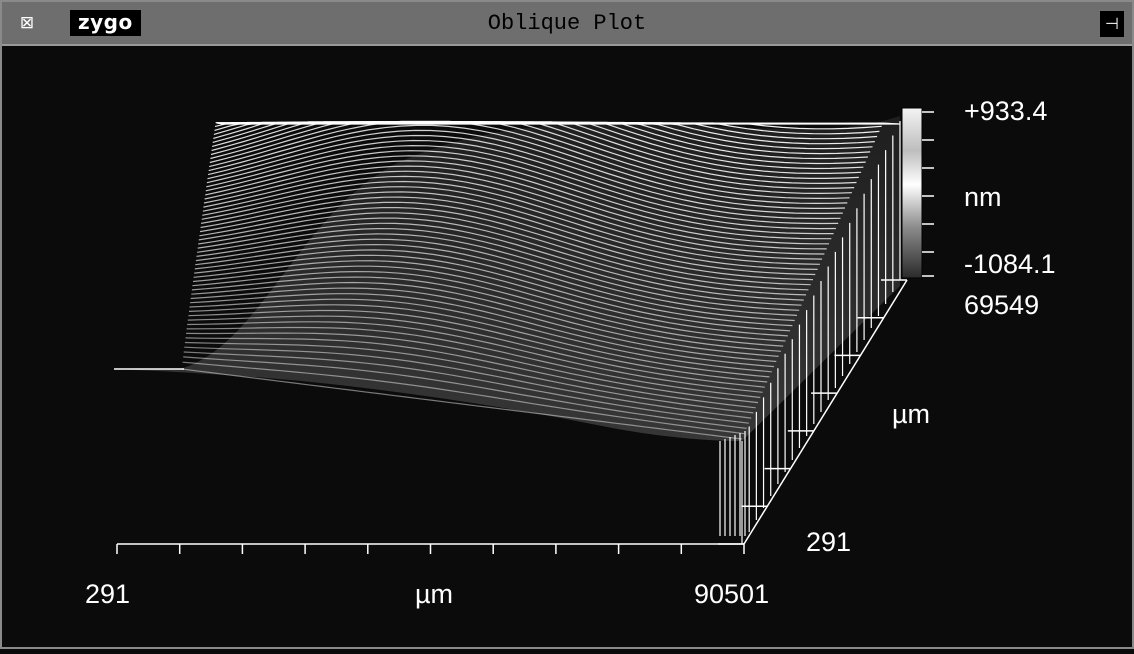 The width and height of the screenshot is (1134, 654). What do you see at coordinates (107, 594) in the screenshot?
I see `x-axis-min-label: 291` at bounding box center [107, 594].